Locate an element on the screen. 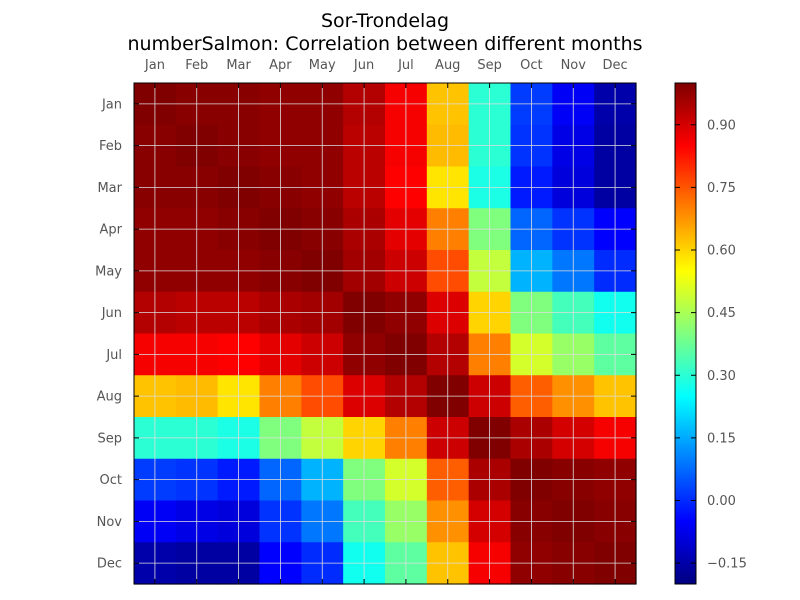 This screenshot has width=800, height=600. colorbar-tick-label: −0.15 is located at coordinates (727, 564).